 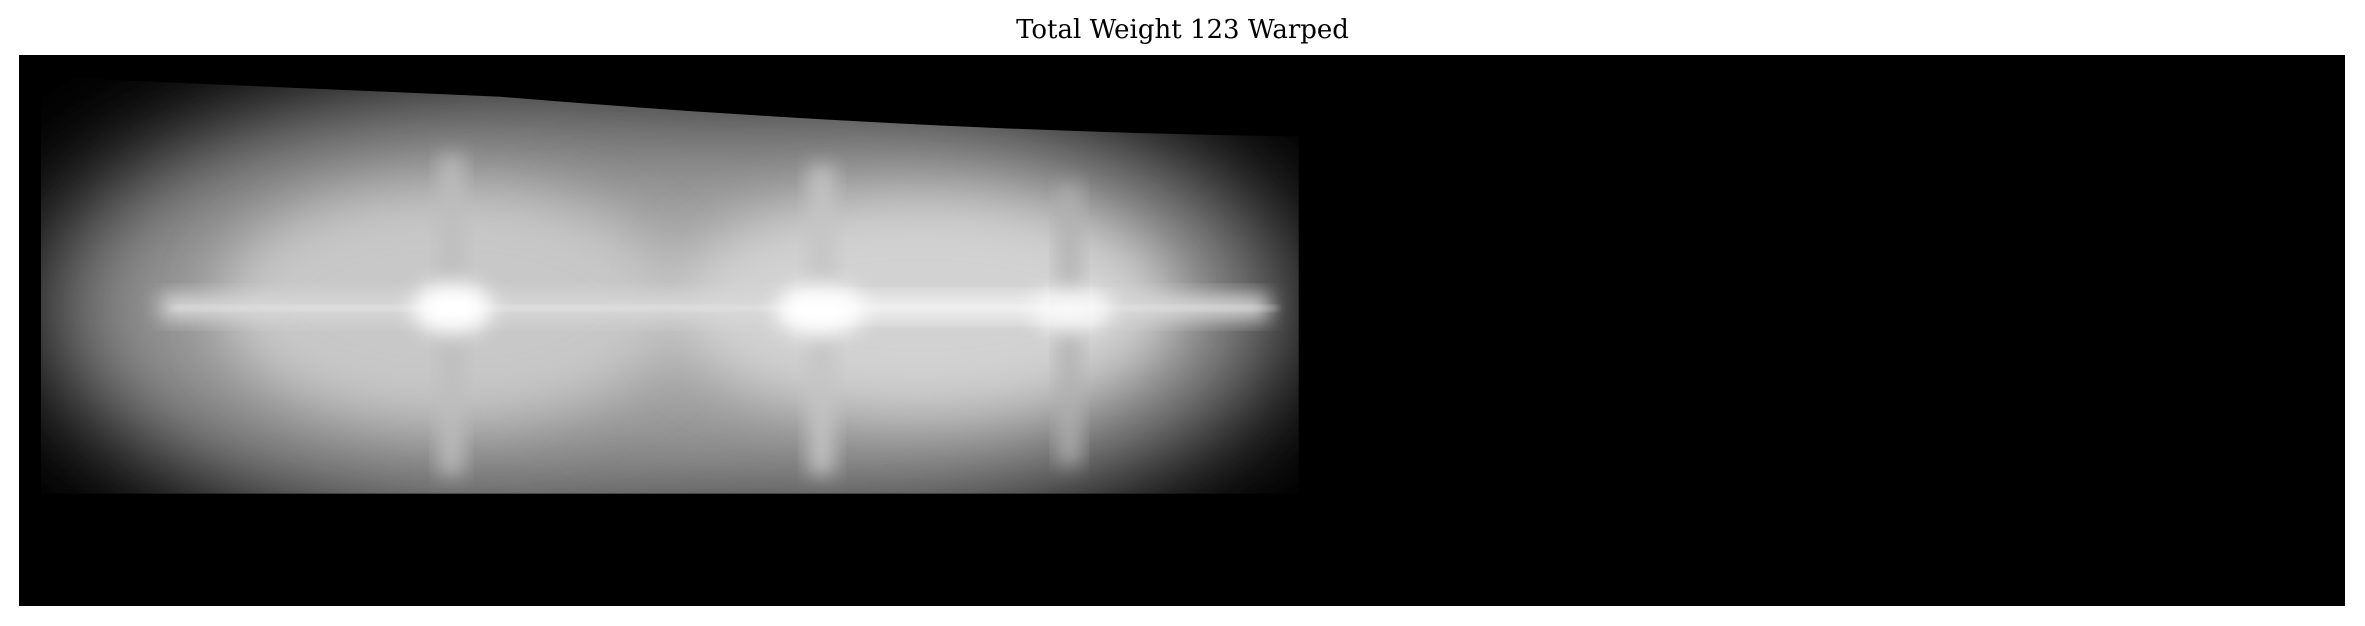 I want to click on right-fade, so click(x=1259, y=330).